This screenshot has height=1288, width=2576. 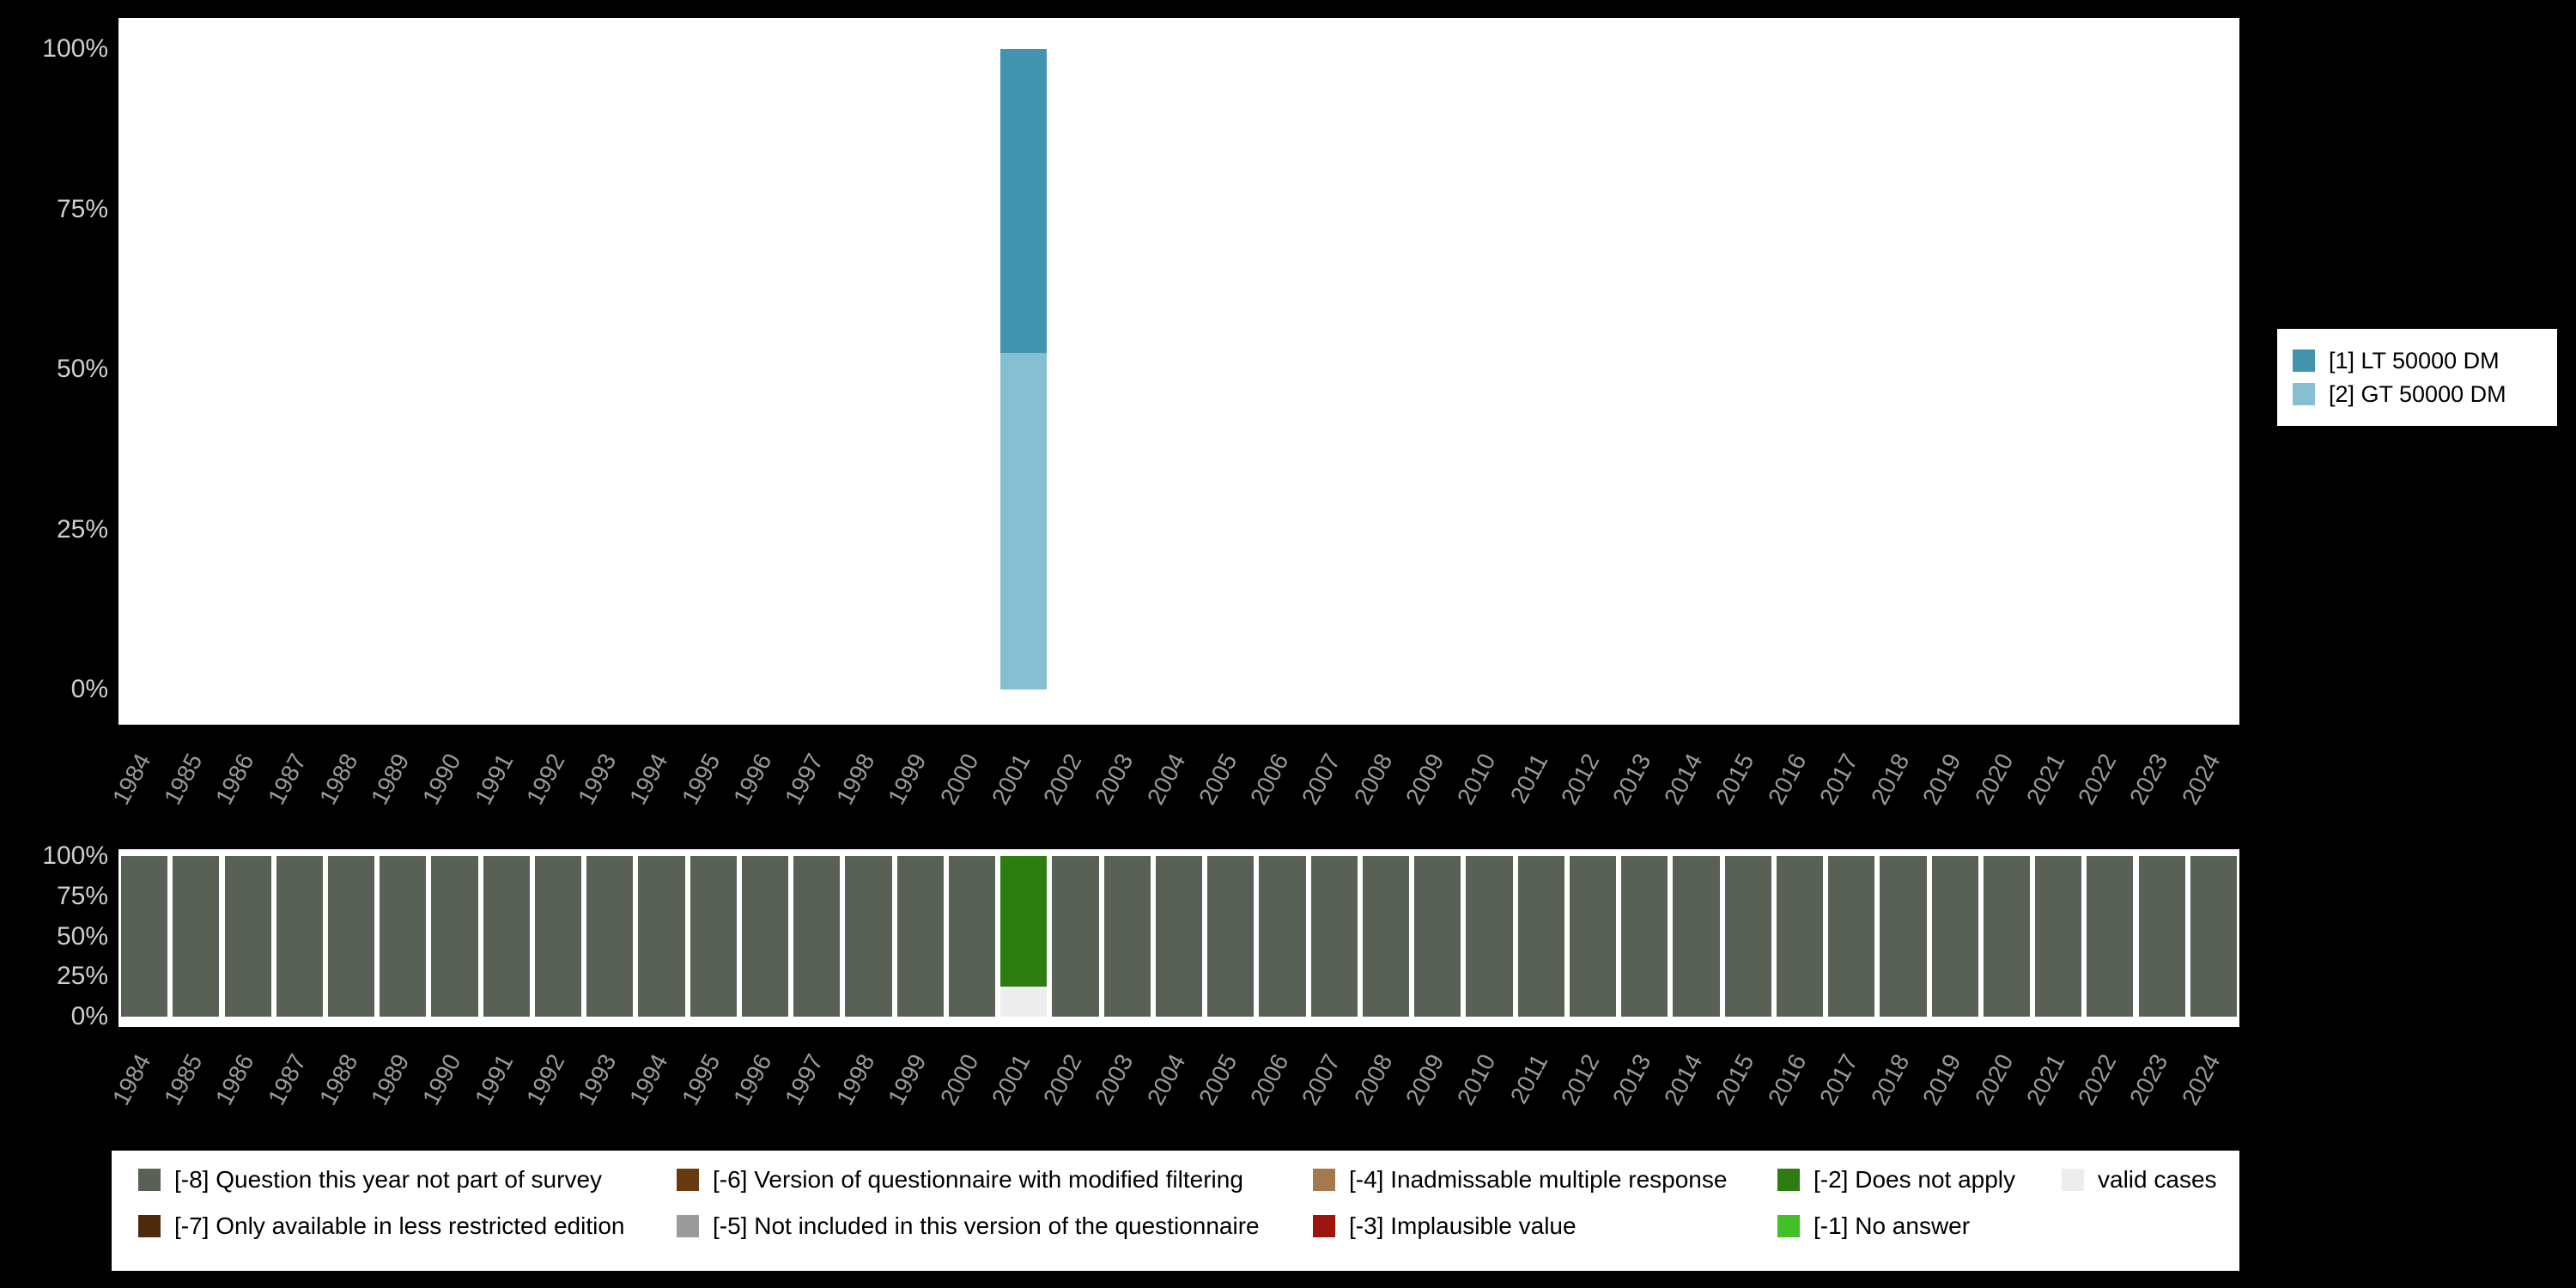 What do you see at coordinates (1893, 1225) in the screenshot?
I see `legend-label: [-1] No answer` at bounding box center [1893, 1225].